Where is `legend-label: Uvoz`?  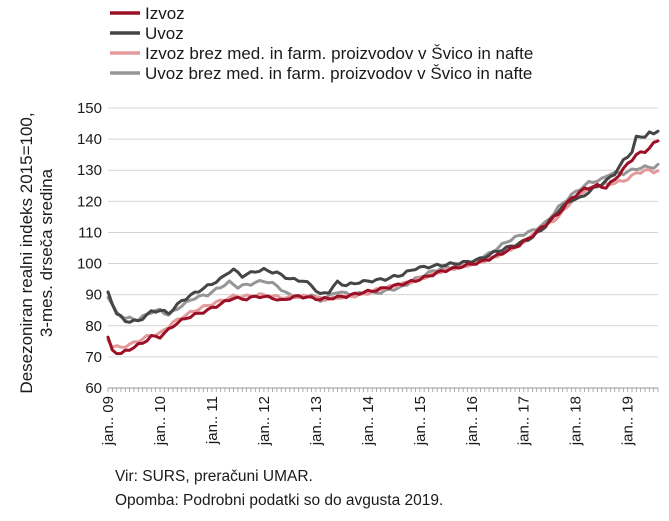 legend-label: Uvoz is located at coordinates (164, 33).